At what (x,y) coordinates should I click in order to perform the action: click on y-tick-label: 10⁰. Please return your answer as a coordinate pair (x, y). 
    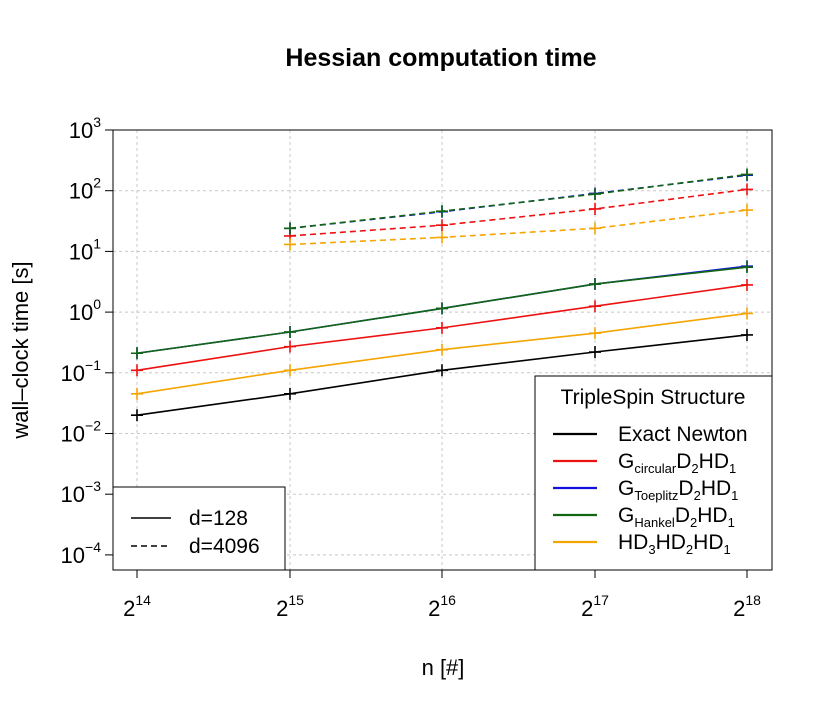
    Looking at the image, I should click on (85, 310).